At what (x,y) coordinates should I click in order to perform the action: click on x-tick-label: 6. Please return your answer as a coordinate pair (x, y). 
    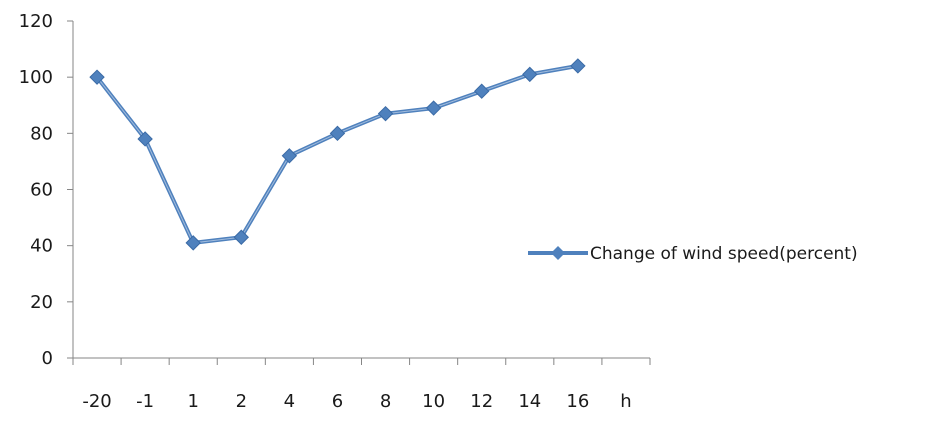
    Looking at the image, I should click on (337, 401).